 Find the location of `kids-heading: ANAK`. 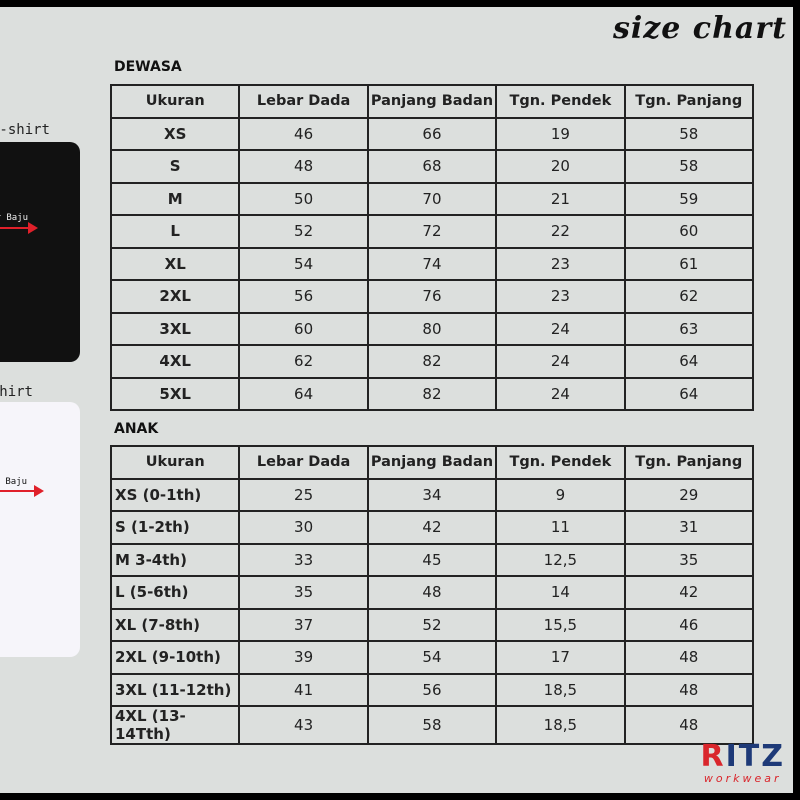

kids-heading: ANAK is located at coordinates (136, 429).